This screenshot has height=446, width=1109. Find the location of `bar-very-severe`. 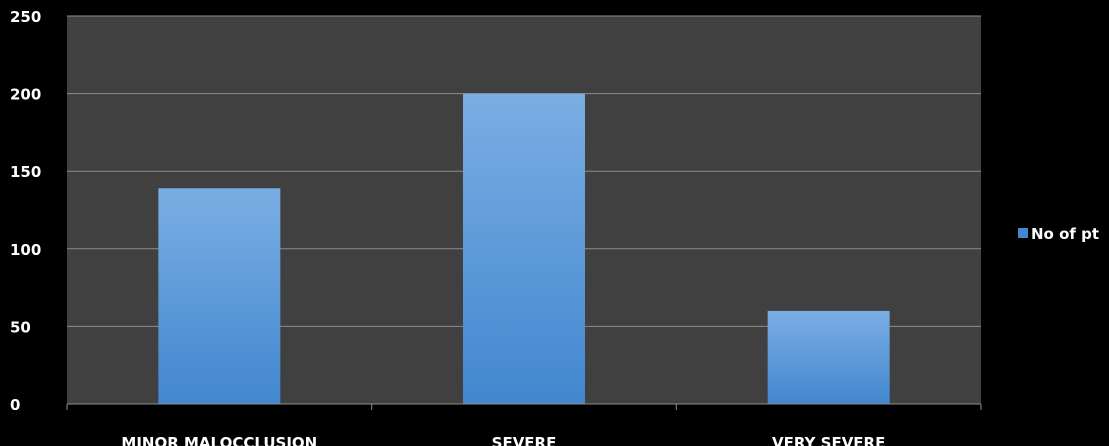

bar-very-severe is located at coordinates (828, 357).